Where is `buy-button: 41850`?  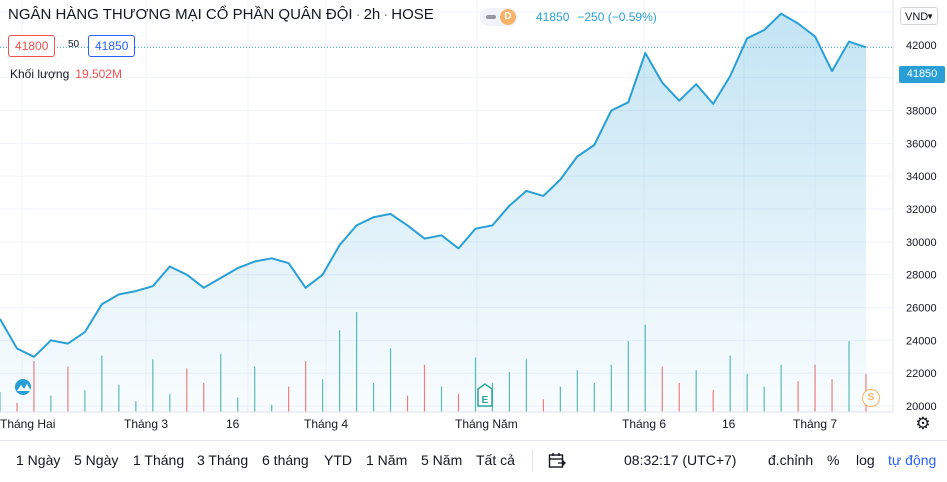
buy-button: 41850 is located at coordinates (112, 46).